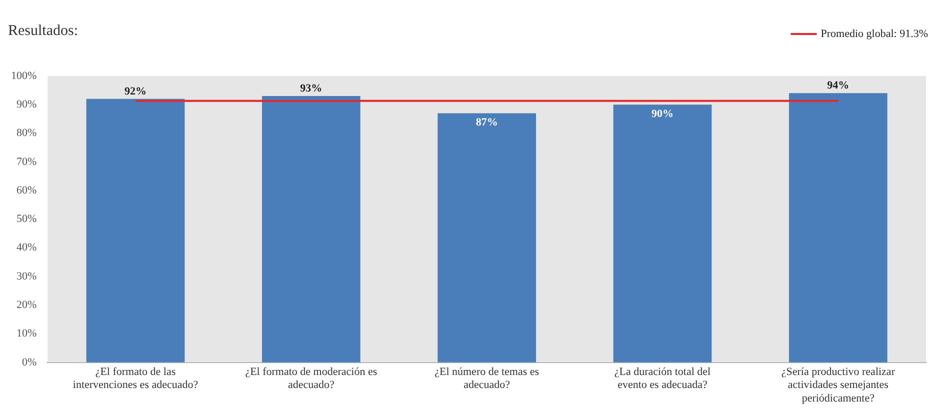 The image size is (944, 416). Describe the element at coordinates (26, 248) in the screenshot. I see `y-tick-label: 40%` at that location.